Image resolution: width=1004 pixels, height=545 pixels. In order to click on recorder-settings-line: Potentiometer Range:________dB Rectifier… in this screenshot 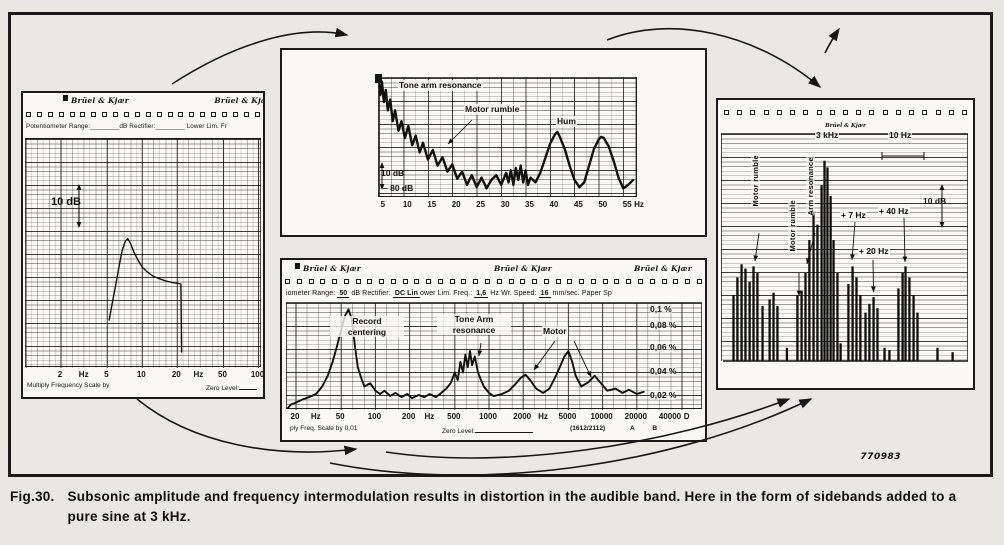, I will do `click(126, 126)`.